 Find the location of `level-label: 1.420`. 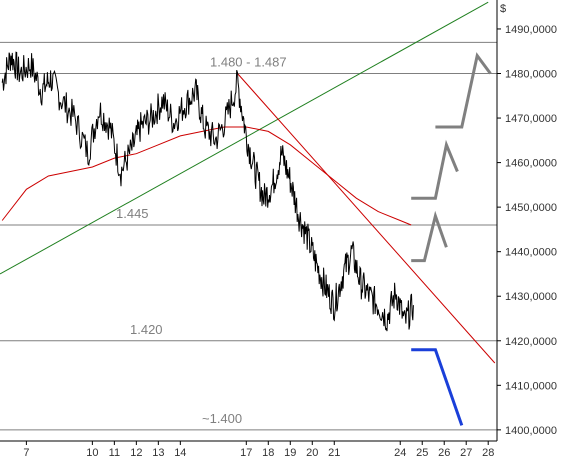

level-label: 1.420 is located at coordinates (146, 329).